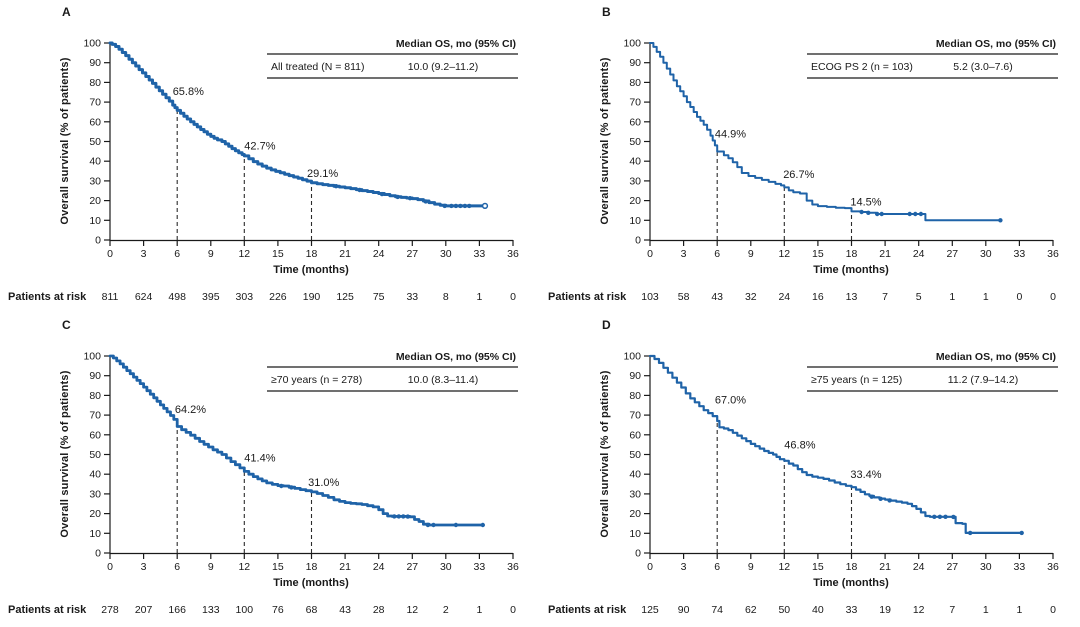 This screenshot has width=1080, height=627. What do you see at coordinates (245, 610) in the screenshot?
I see `at-risk-count: 100` at bounding box center [245, 610].